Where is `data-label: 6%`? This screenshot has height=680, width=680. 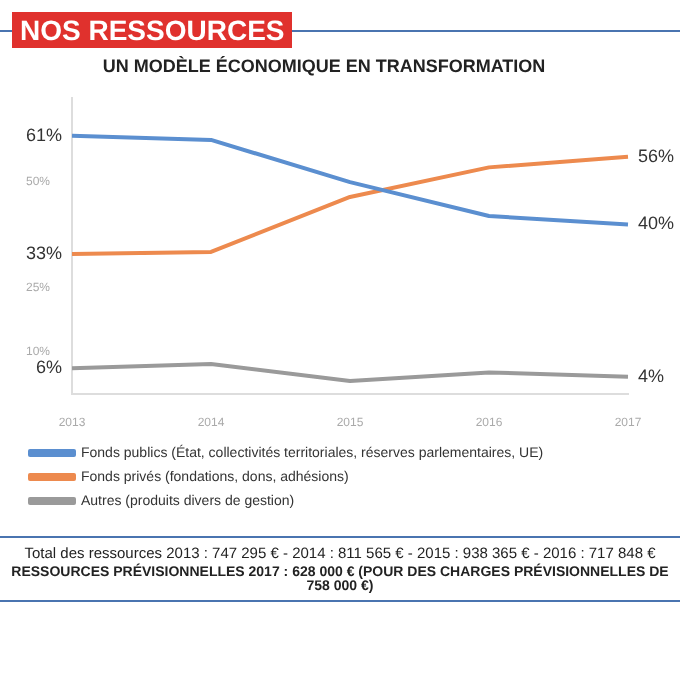
data-label: 6% is located at coordinates (49, 367).